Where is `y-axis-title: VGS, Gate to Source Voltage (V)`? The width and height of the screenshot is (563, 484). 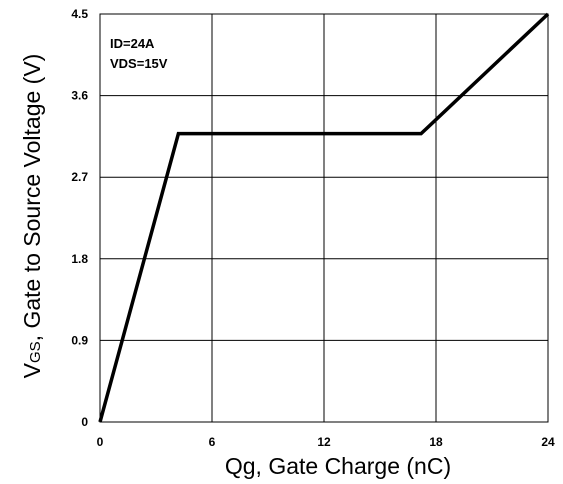 y-axis-title: VGS, Gate to Source Voltage (V) is located at coordinates (32, 216).